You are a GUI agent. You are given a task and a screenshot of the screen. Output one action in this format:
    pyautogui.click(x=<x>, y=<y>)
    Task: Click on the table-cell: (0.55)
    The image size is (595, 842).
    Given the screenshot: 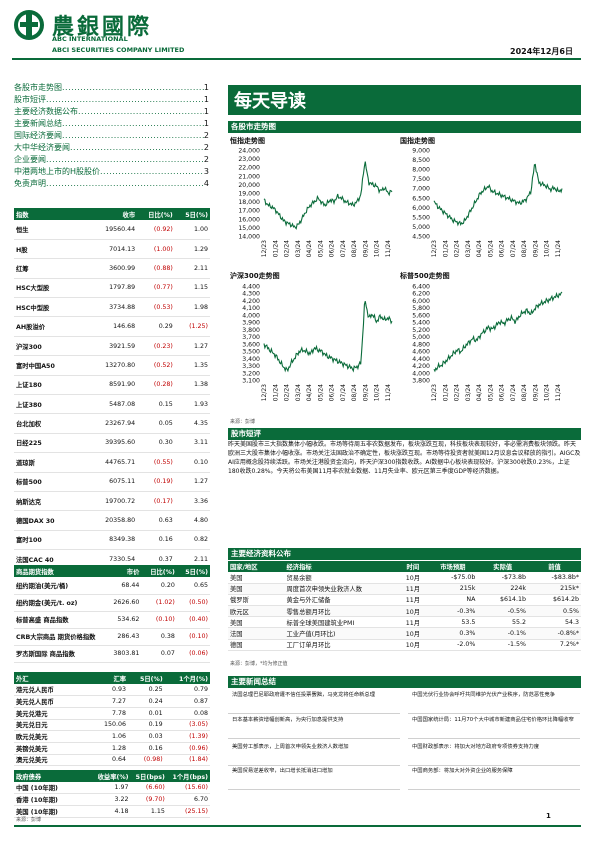 What is the action you would take?
    pyautogui.click(x=156, y=462)
    